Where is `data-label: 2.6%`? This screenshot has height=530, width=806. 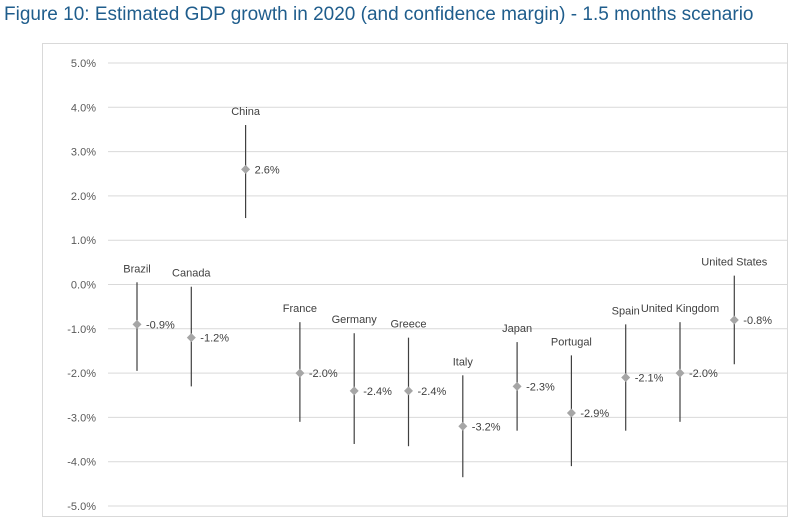
data-label: 2.6% is located at coordinates (267, 170).